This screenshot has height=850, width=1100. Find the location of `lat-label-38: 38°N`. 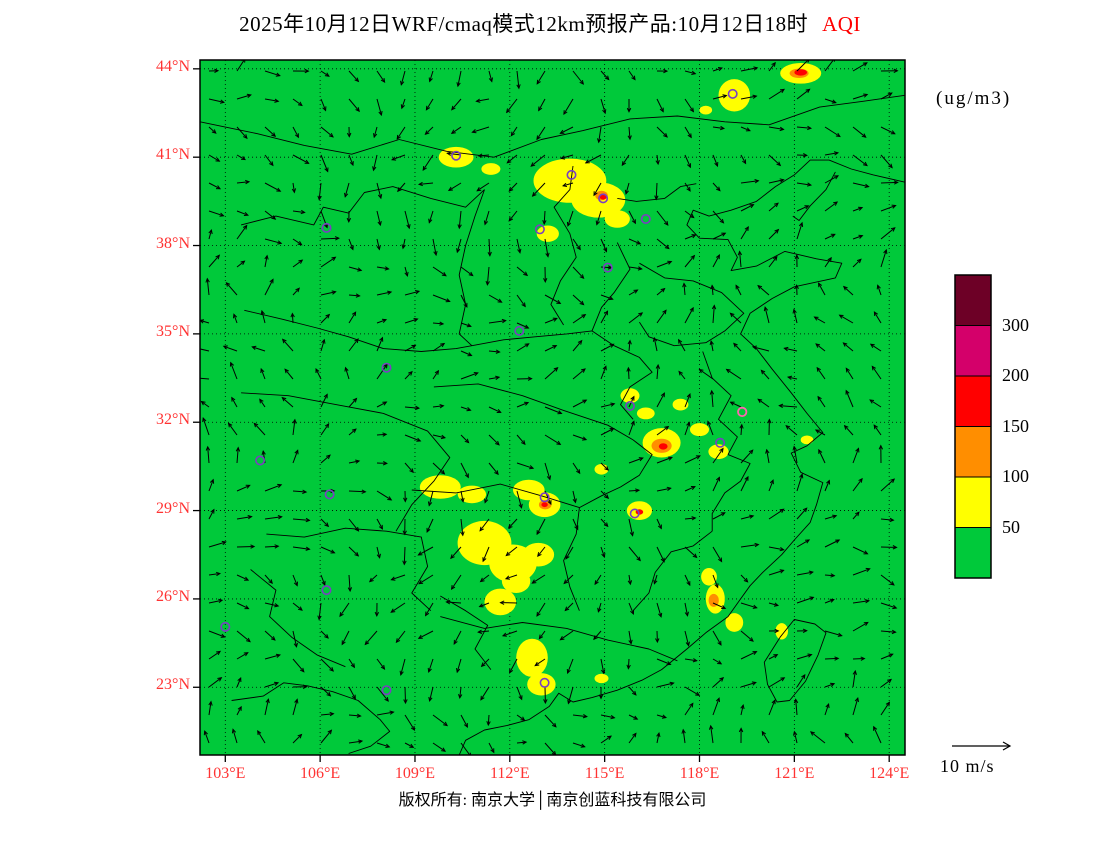

lat-label-38: 38°N is located at coordinates (173, 243).